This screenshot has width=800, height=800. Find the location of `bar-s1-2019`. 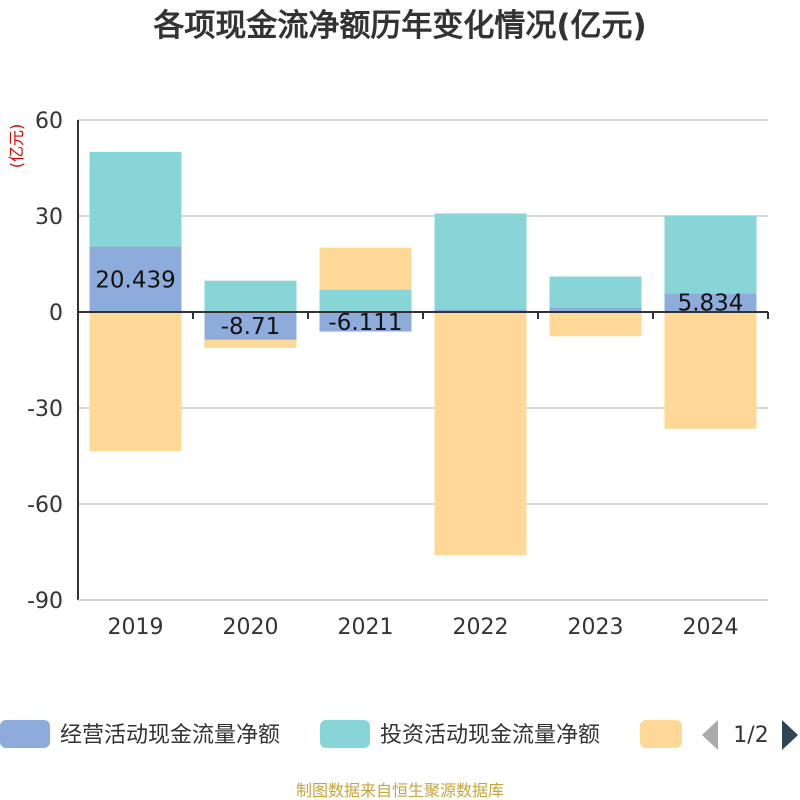

bar-s1-2019 is located at coordinates (135, 279).